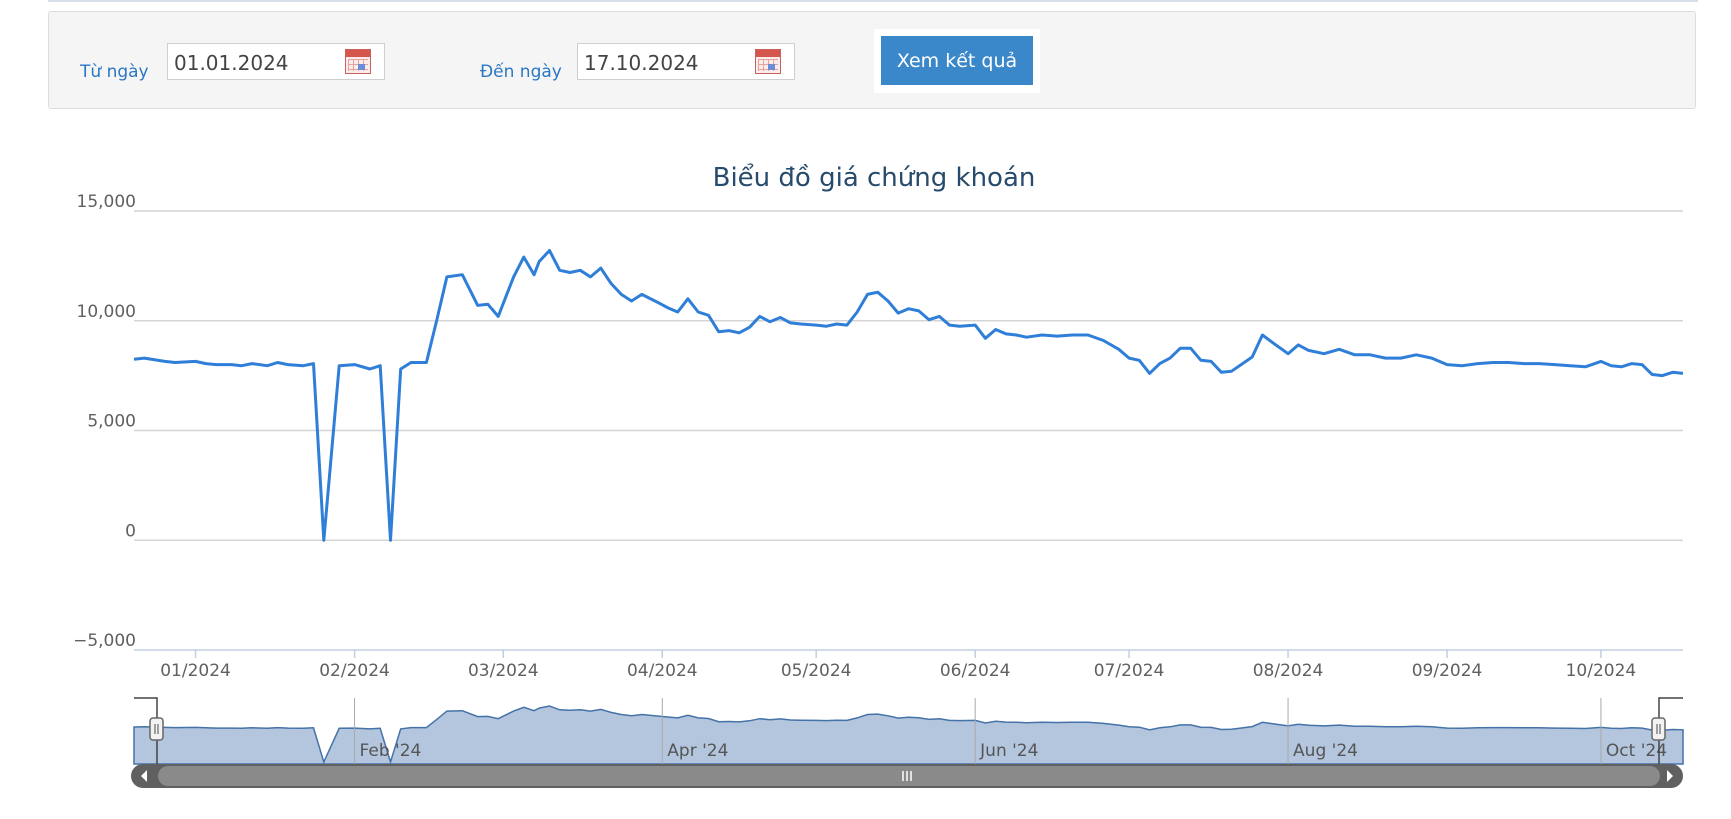  Describe the element at coordinates (391, 751) in the screenshot. I see `navigator-tick-label: Feb '24` at that location.